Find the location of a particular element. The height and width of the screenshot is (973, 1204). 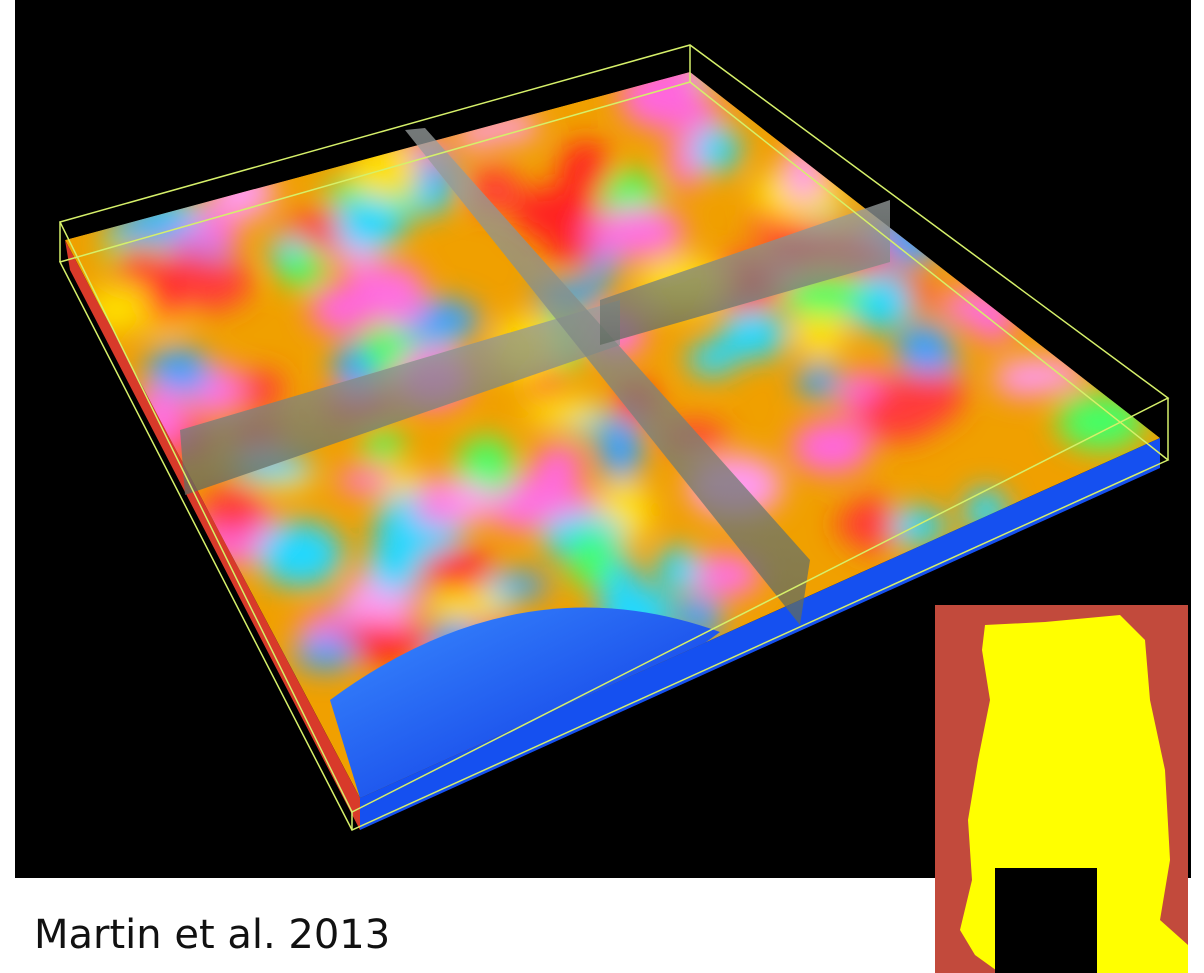

inline-slice is located at coordinates (400, 397).